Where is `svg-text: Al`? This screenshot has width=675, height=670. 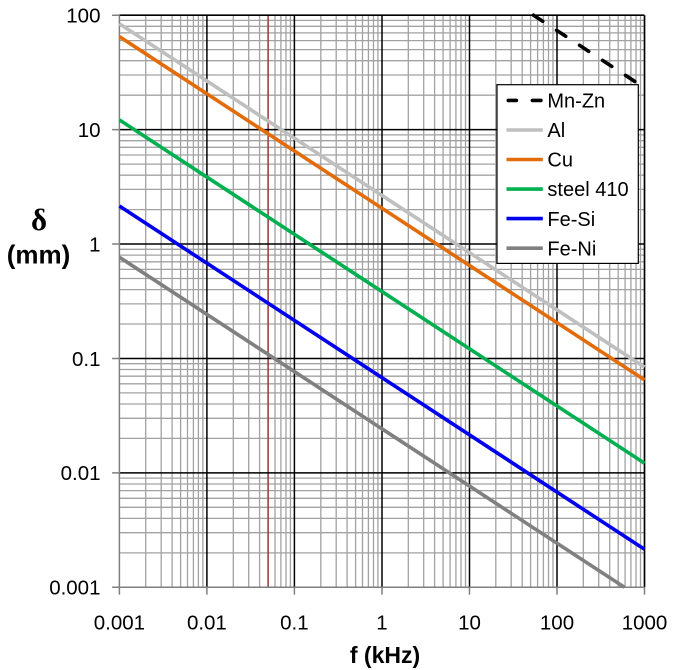
svg-text: Al is located at coordinates (556, 131).